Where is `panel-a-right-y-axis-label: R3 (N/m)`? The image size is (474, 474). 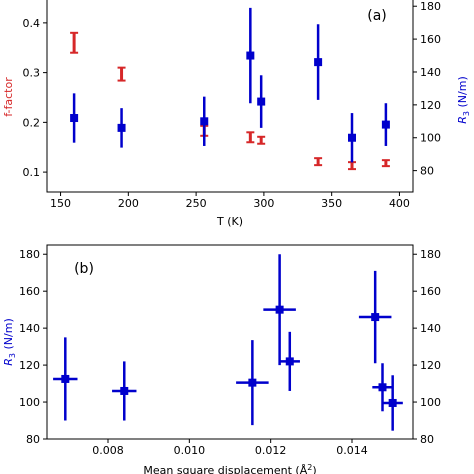 panel-a-right-y-axis-label: R3 (N/m) is located at coordinates (463, 99).